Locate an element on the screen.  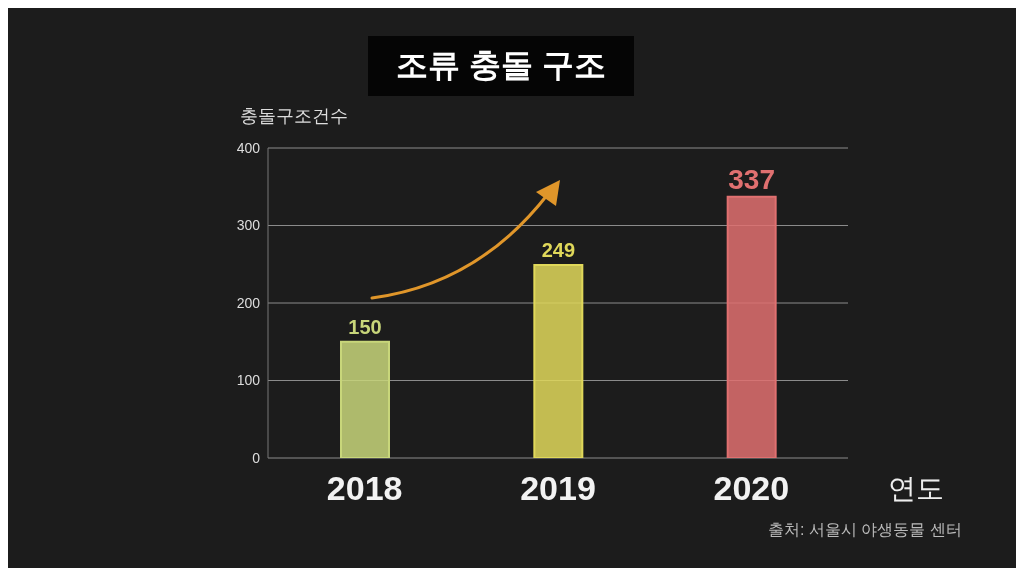
x-axis-title: 연도 is located at coordinates (916, 489).